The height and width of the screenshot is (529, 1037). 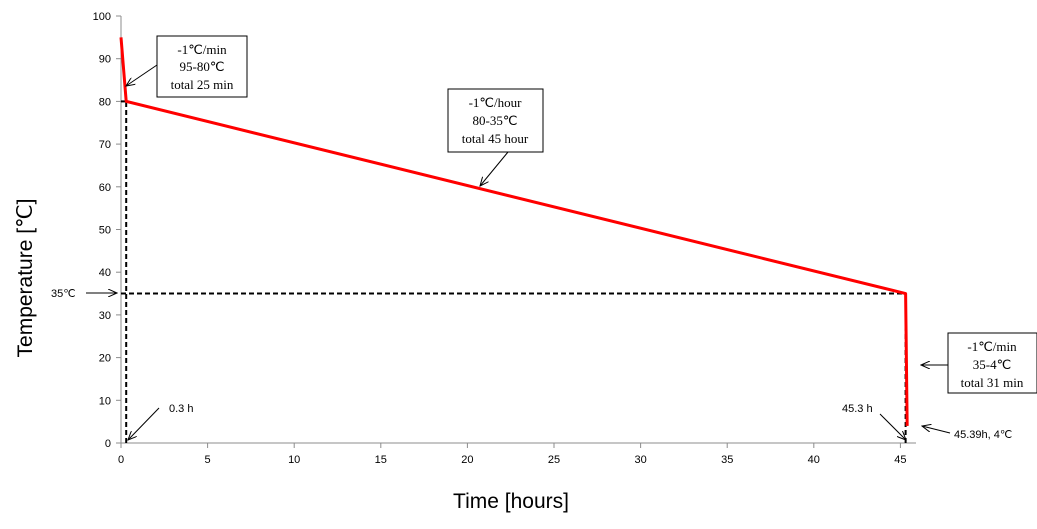 What do you see at coordinates (105, 401) in the screenshot?
I see `y-tick-label: 10` at bounding box center [105, 401].